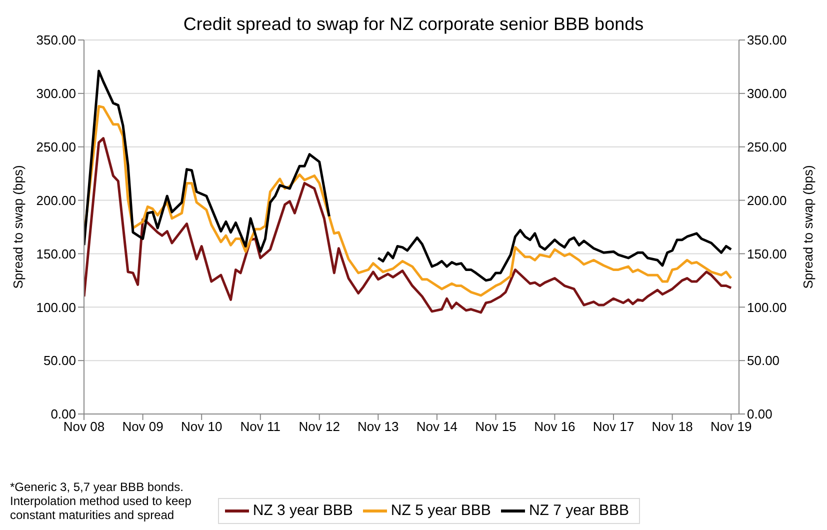  I want to click on x-tick-label: Nov 13, so click(378, 426).